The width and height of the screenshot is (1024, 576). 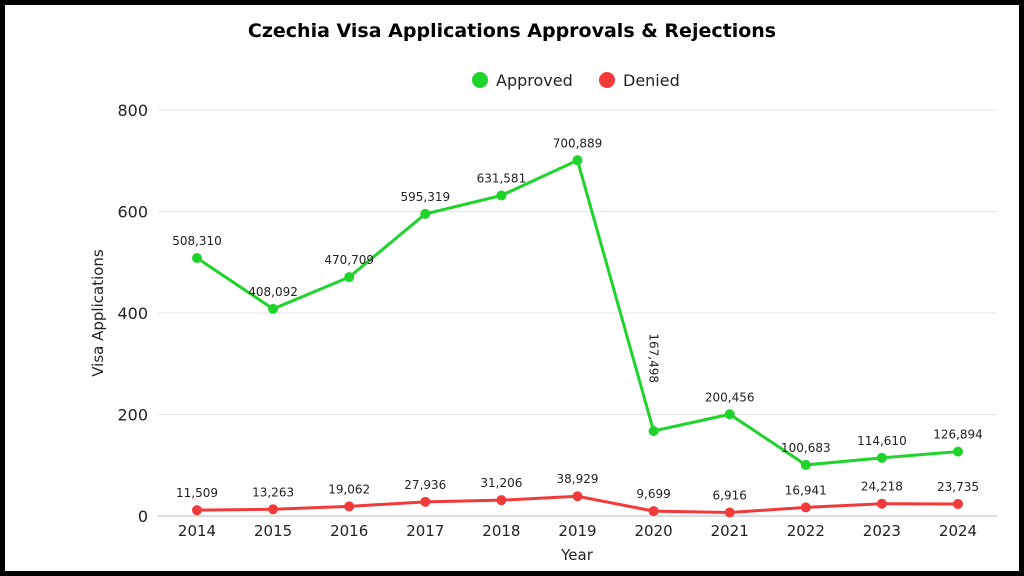 I want to click on data-label: 27,936, so click(x=425, y=485).